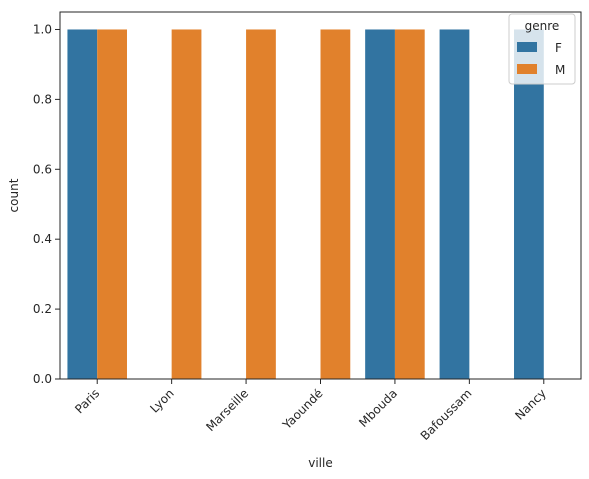 The height and width of the screenshot is (479, 589). Describe the element at coordinates (454, 204) in the screenshot. I see `bar-F-Bafoussam` at that location.